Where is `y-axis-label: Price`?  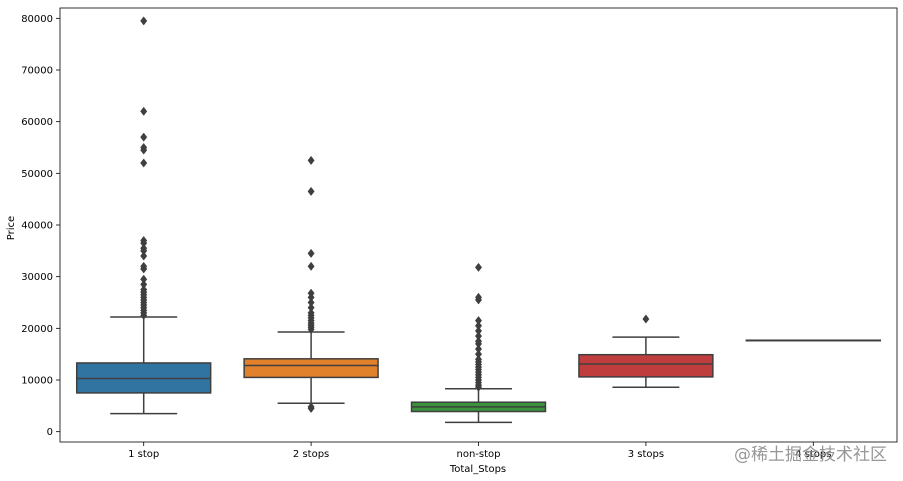 y-axis-label: Price is located at coordinates (11, 228).